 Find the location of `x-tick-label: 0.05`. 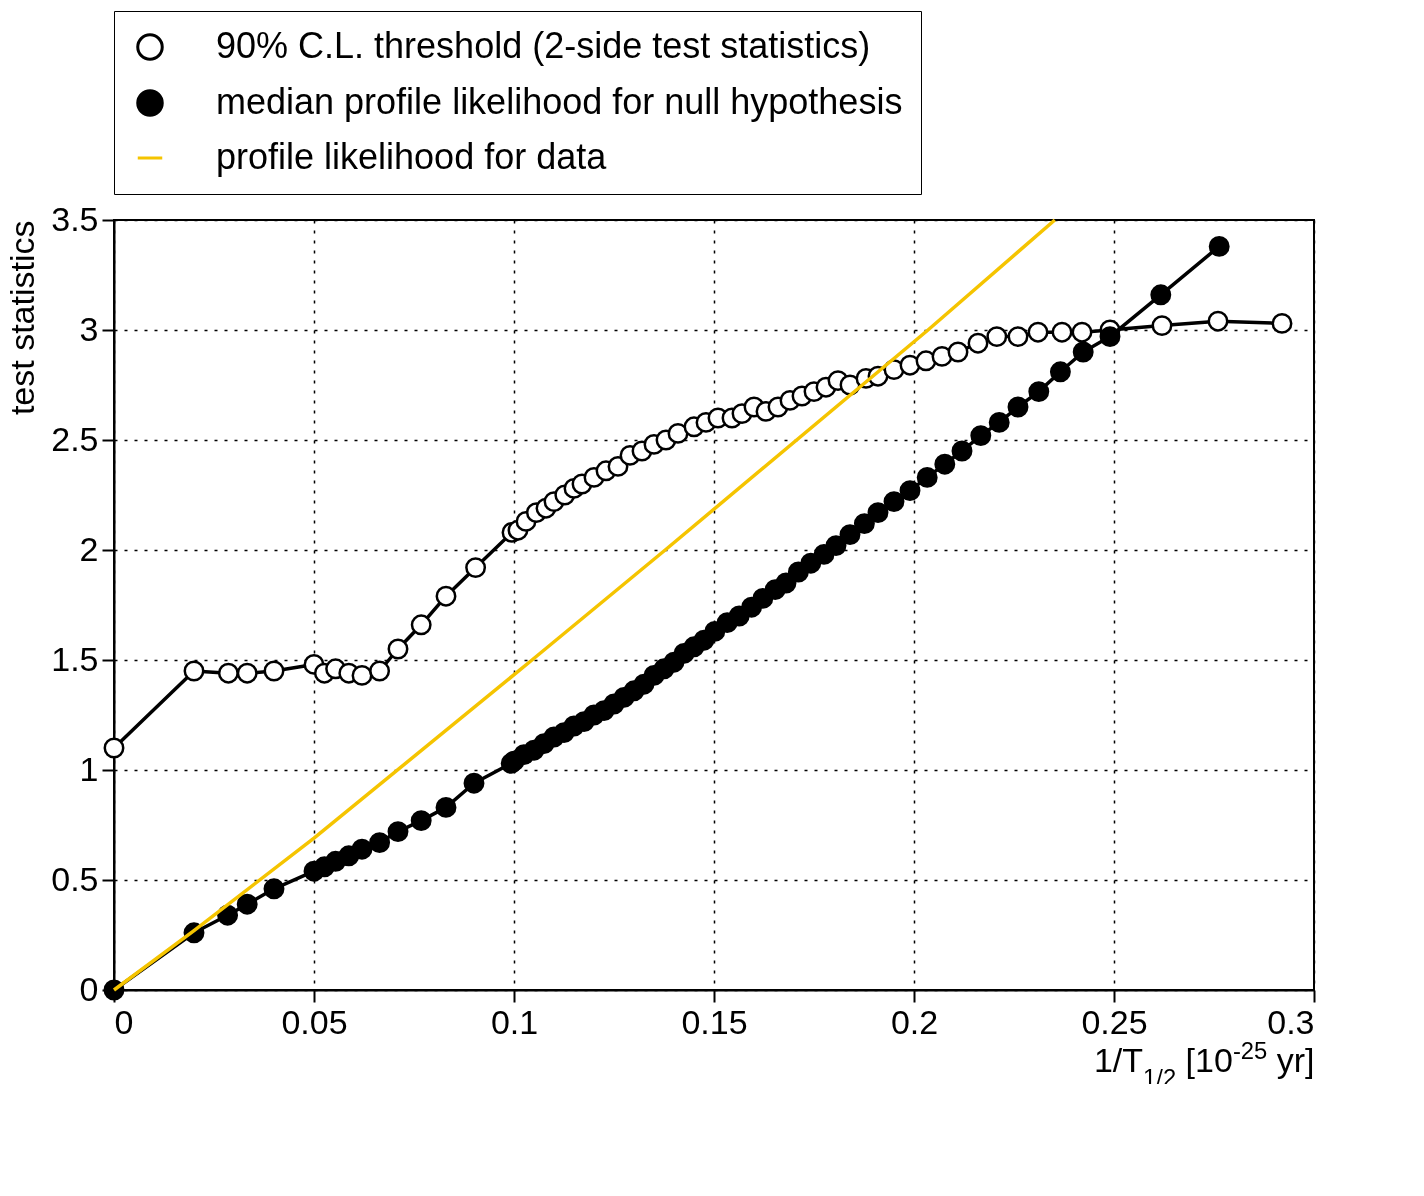

x-tick-label: 0.05 is located at coordinates (314, 1021).